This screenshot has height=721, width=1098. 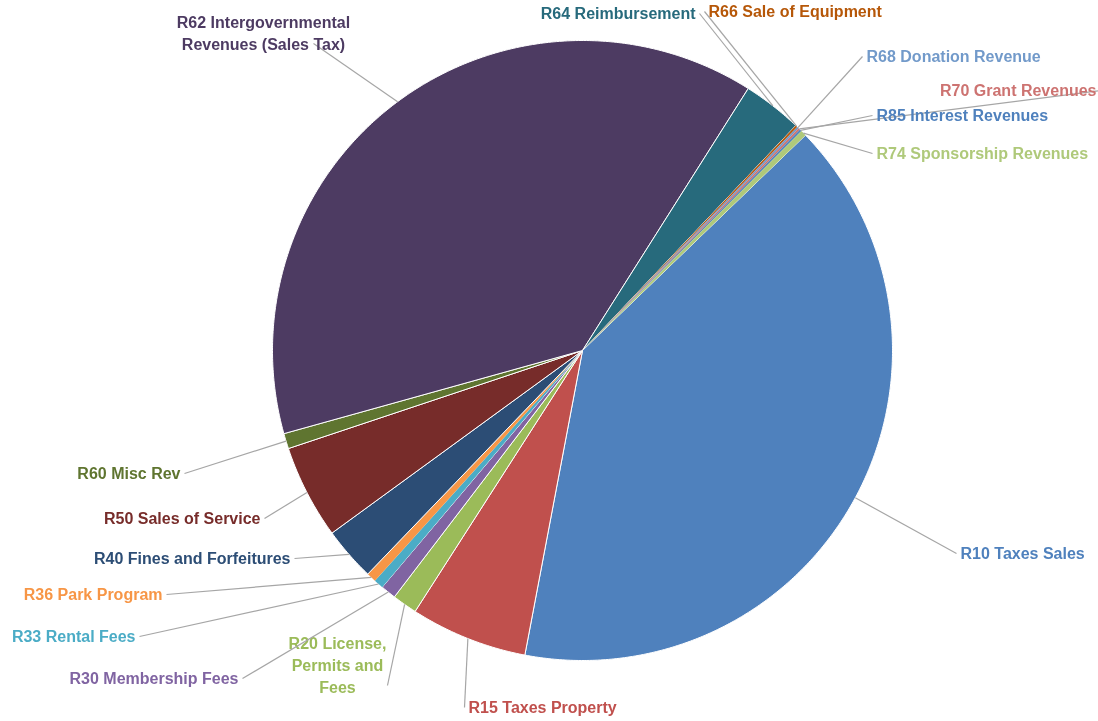 What do you see at coordinates (618, 13) in the screenshot?
I see `slice-label: R64 Reimbursement` at bounding box center [618, 13].